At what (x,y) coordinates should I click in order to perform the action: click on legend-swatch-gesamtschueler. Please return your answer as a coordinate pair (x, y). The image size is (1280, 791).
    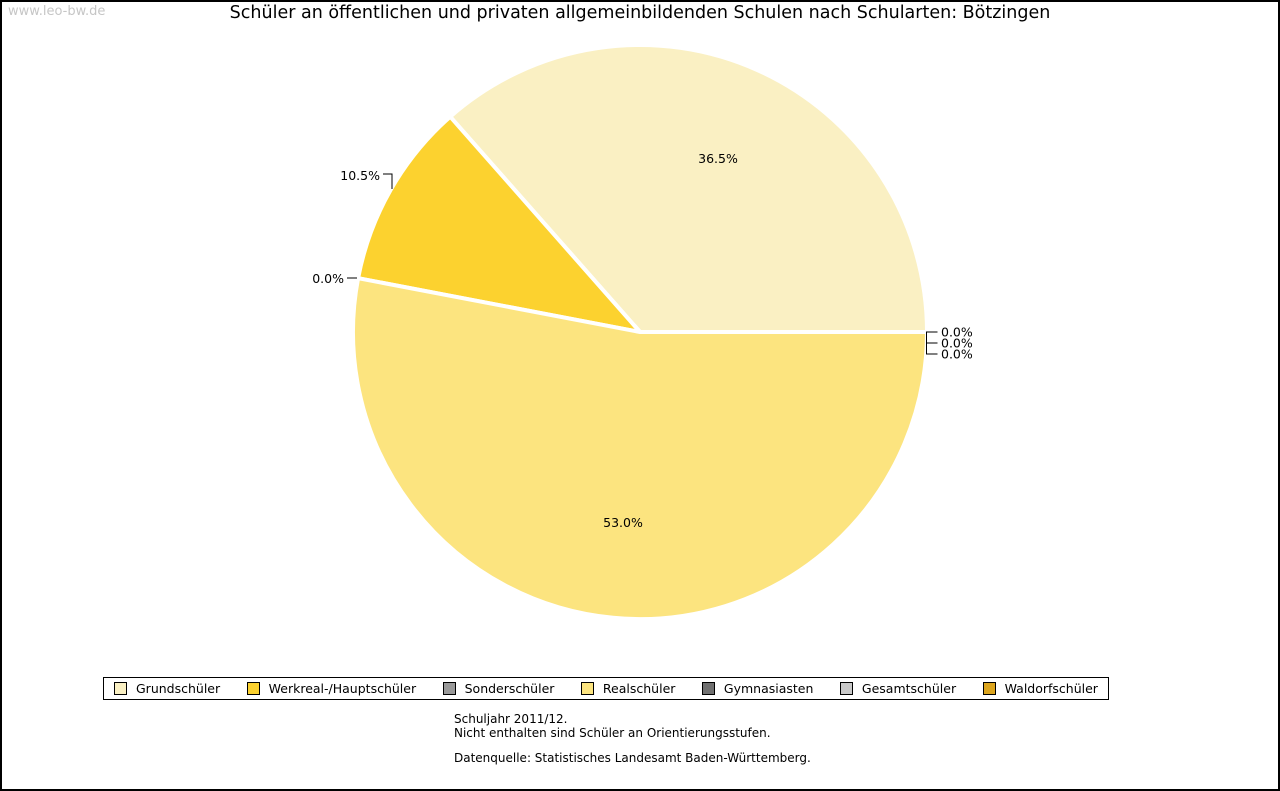
    Looking at the image, I should click on (846, 688).